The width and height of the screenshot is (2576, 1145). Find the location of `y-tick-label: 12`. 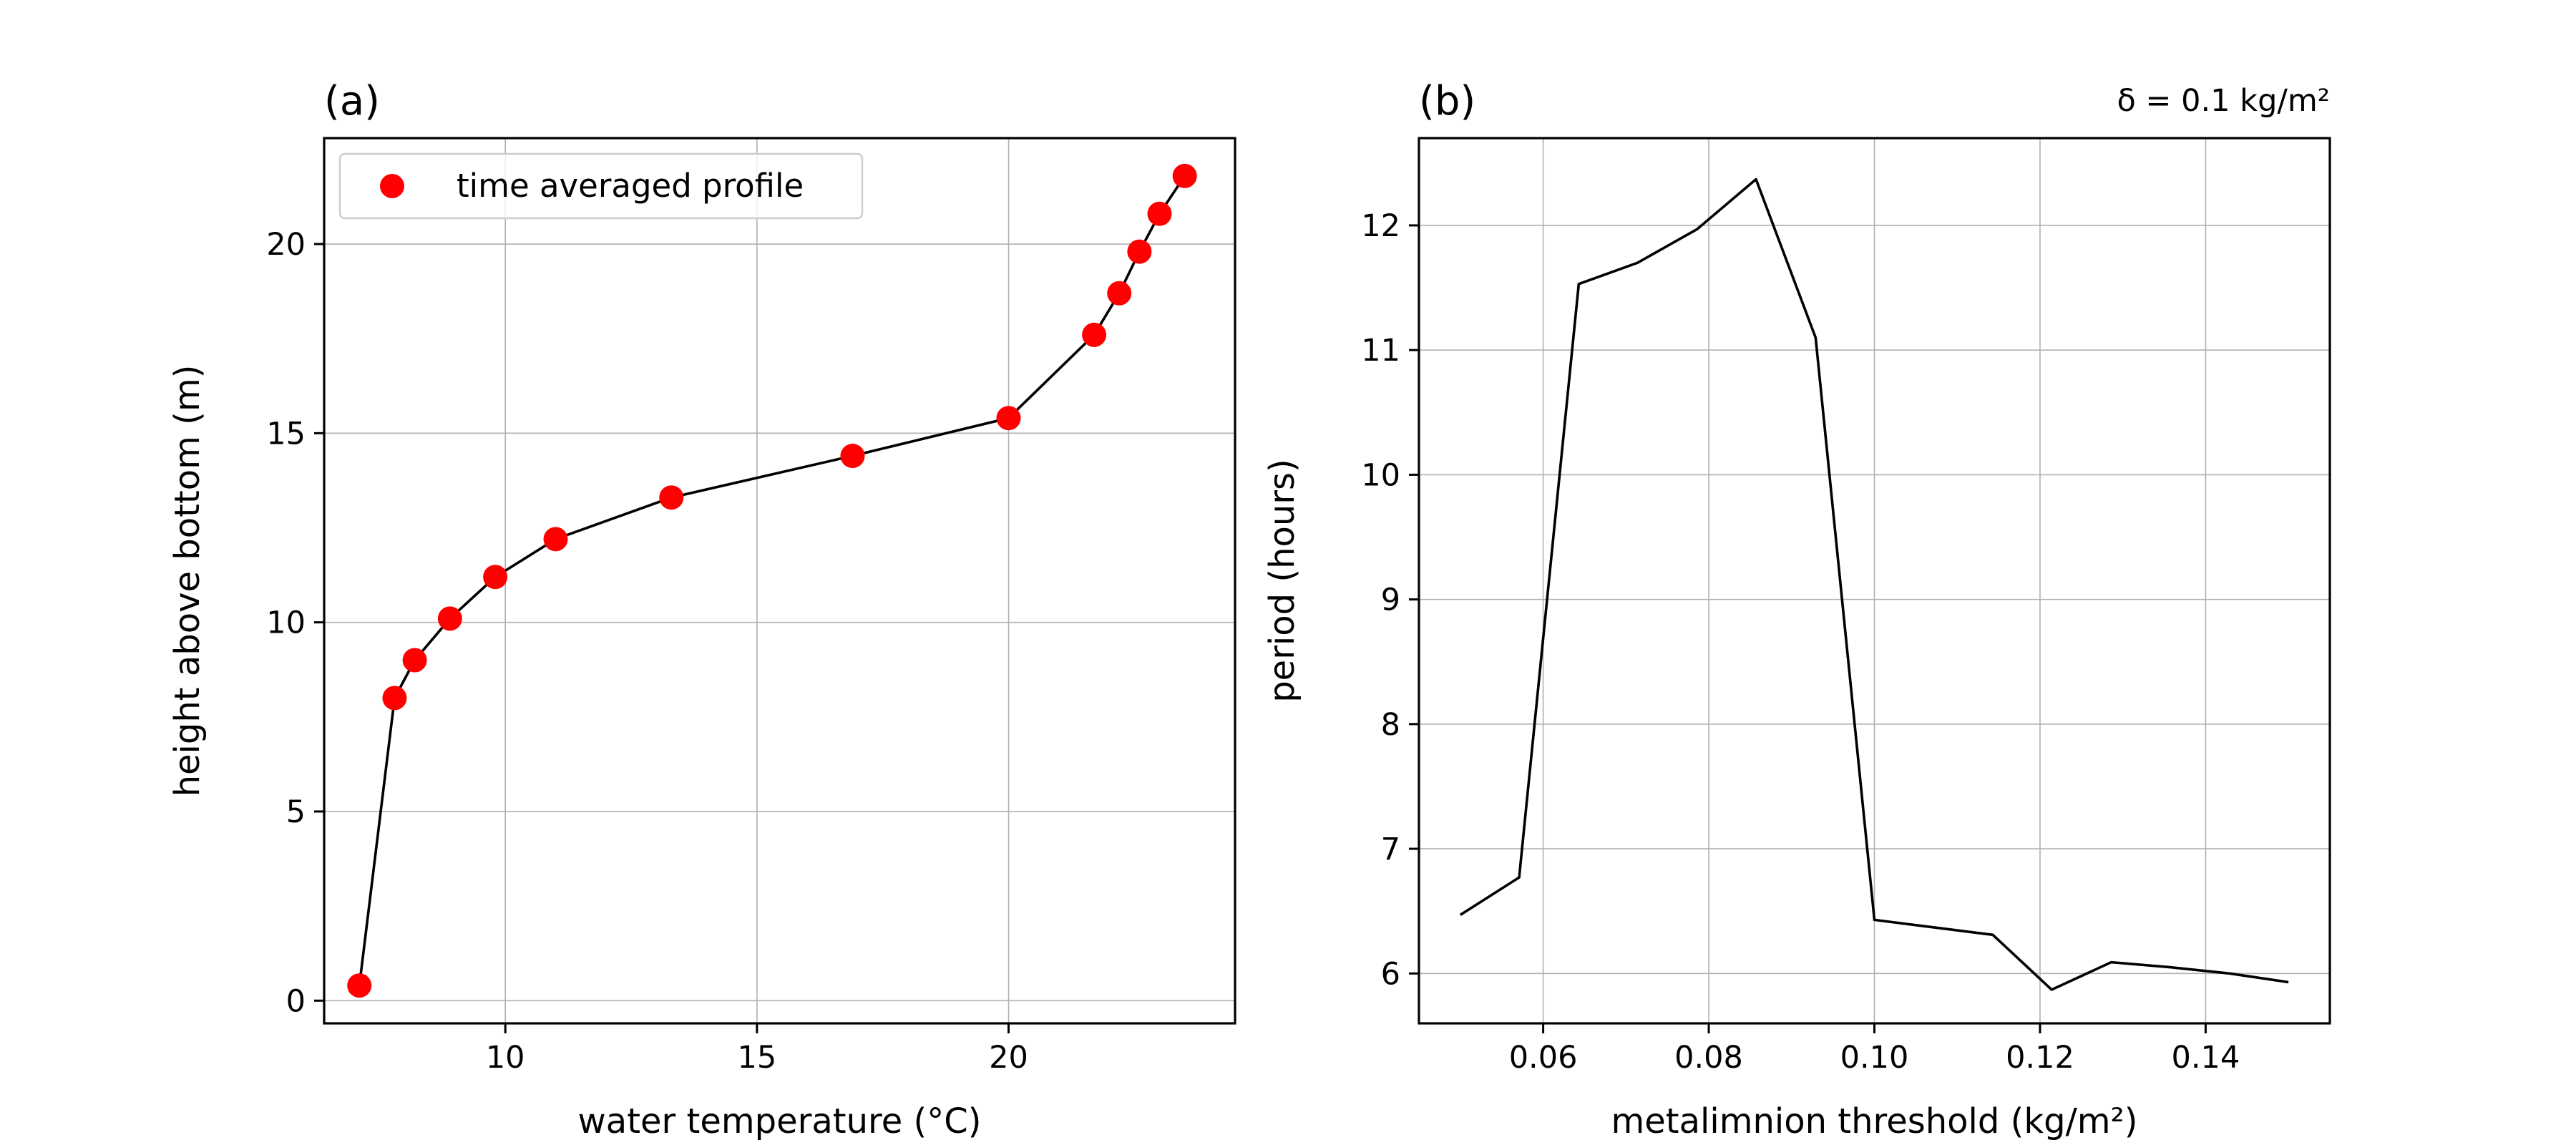

y-tick-label: 12 is located at coordinates (1380, 226).